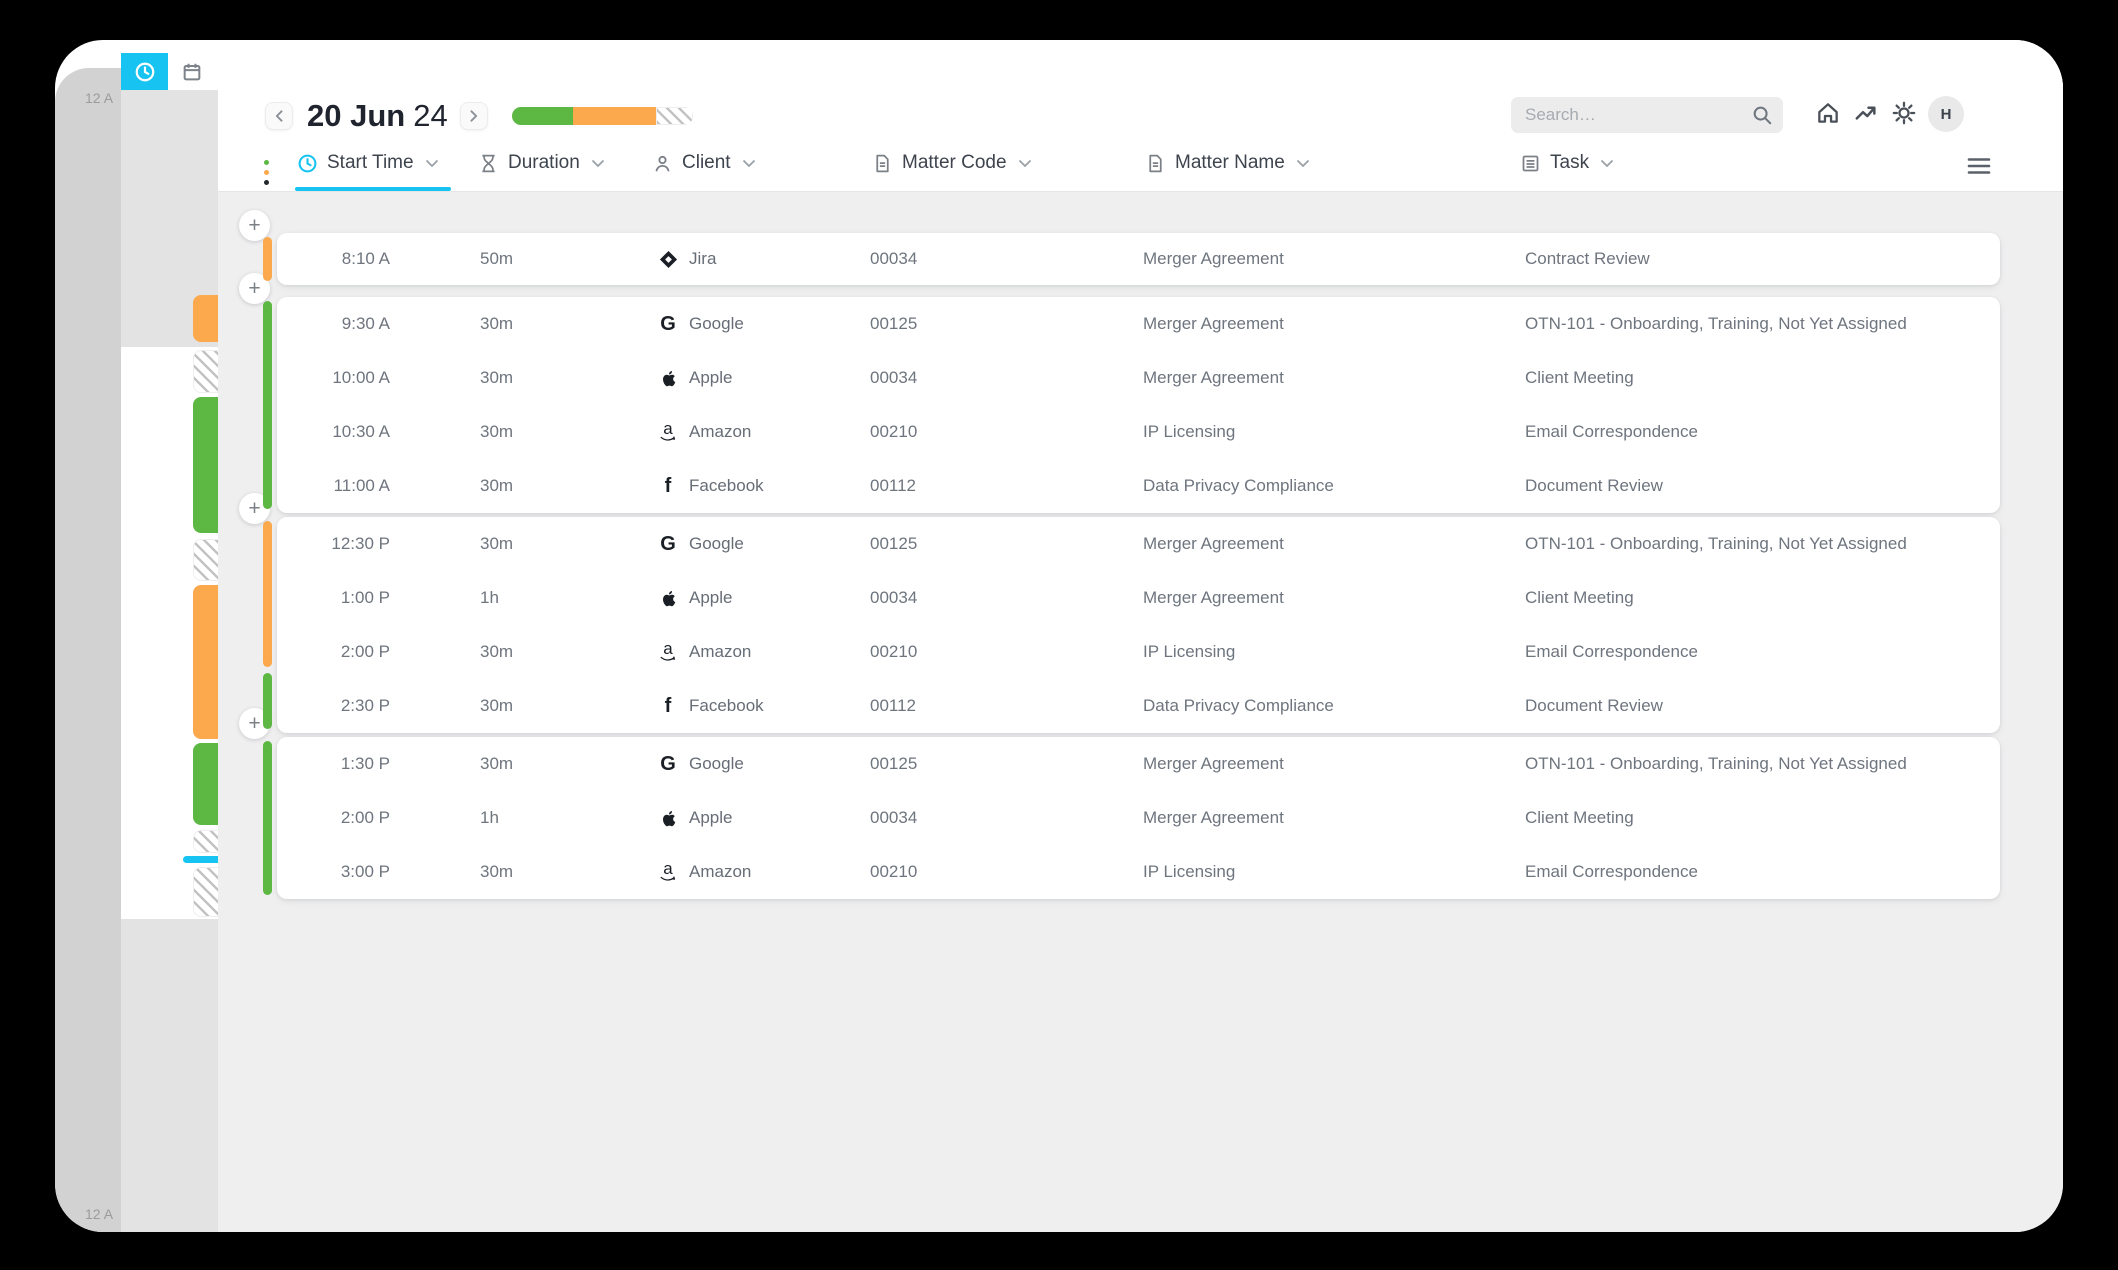 The image size is (2118, 1270). I want to click on apple-icon, so click(668, 378).